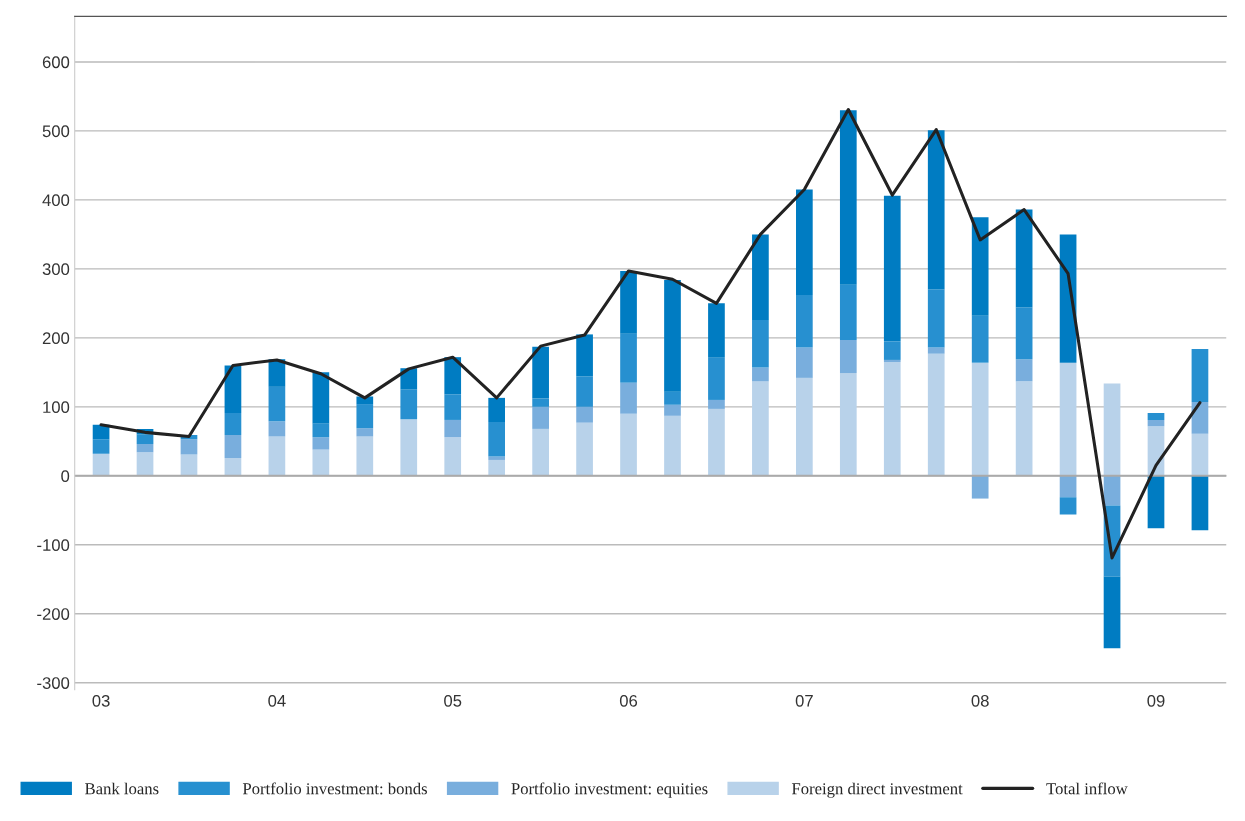  I want to click on legend-label: Portfolio investment: bonds, so click(334, 788).